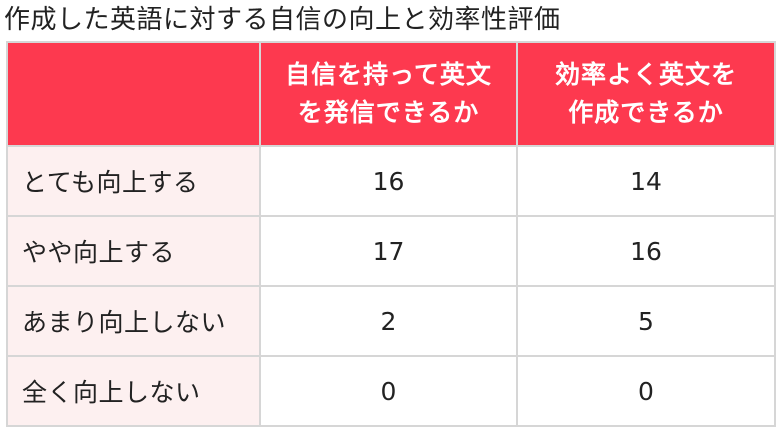  What do you see at coordinates (646, 94) in the screenshot?
I see `header-efficiency: 効率よく英文を 作成できるか` at bounding box center [646, 94].